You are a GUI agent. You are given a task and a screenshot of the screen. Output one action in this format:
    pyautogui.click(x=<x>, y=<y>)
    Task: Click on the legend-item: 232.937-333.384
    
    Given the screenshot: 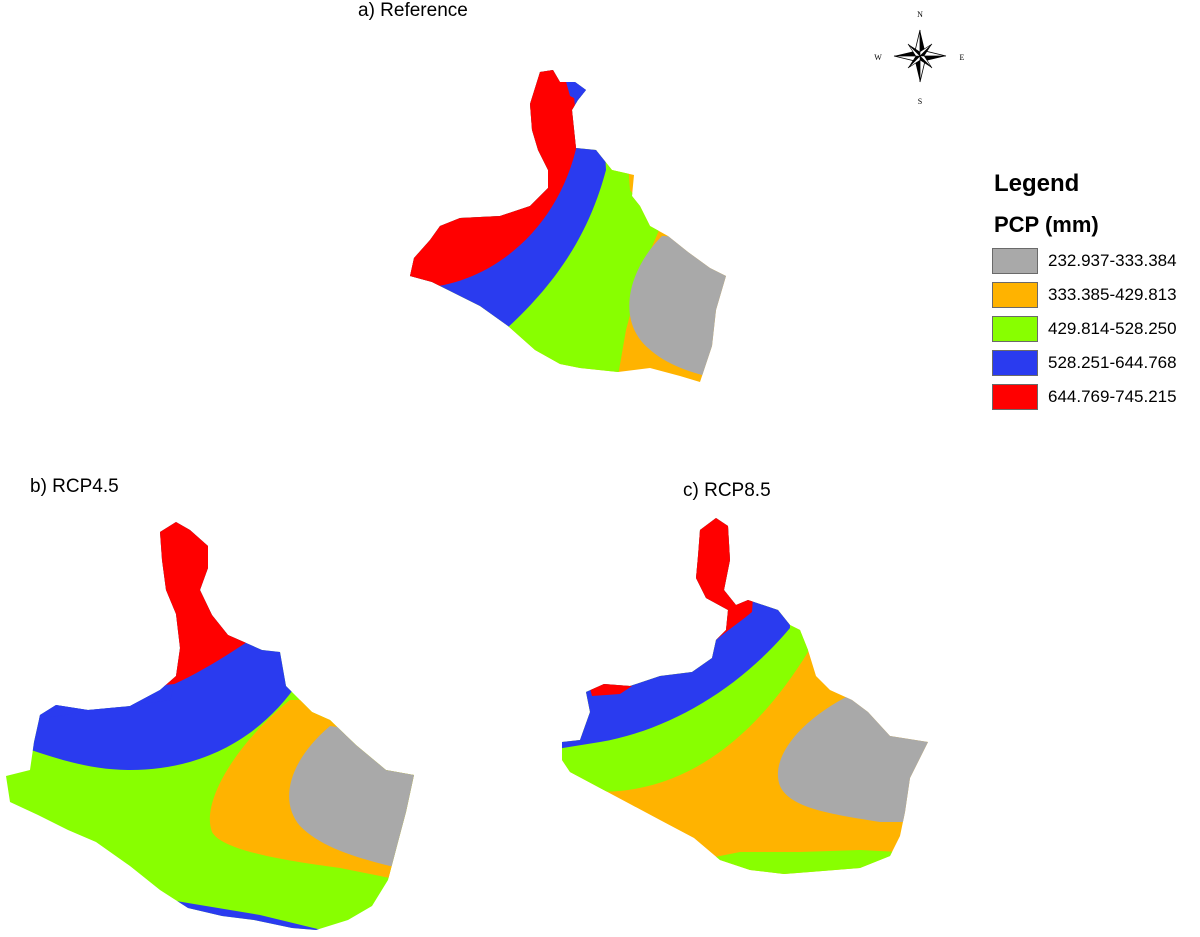 What is the action you would take?
    pyautogui.click(x=1084, y=261)
    